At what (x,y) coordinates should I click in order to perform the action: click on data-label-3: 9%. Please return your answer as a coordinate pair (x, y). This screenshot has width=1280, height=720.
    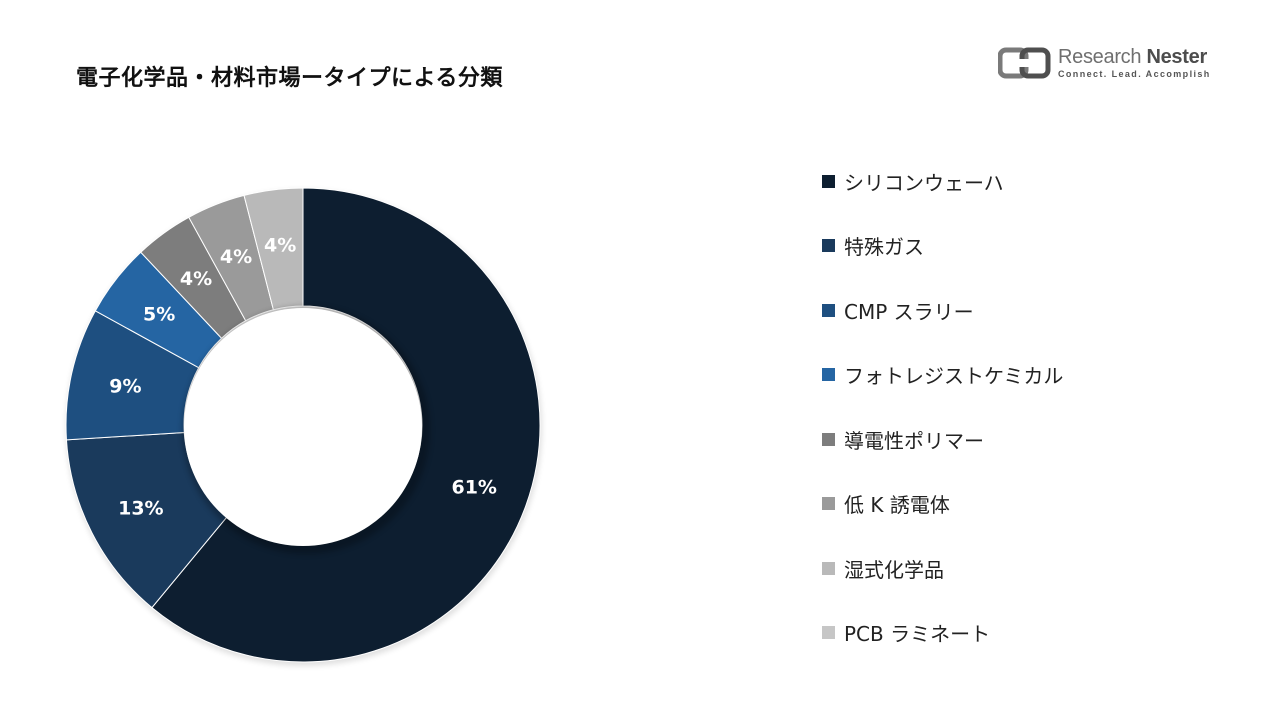
    Looking at the image, I should click on (125, 386).